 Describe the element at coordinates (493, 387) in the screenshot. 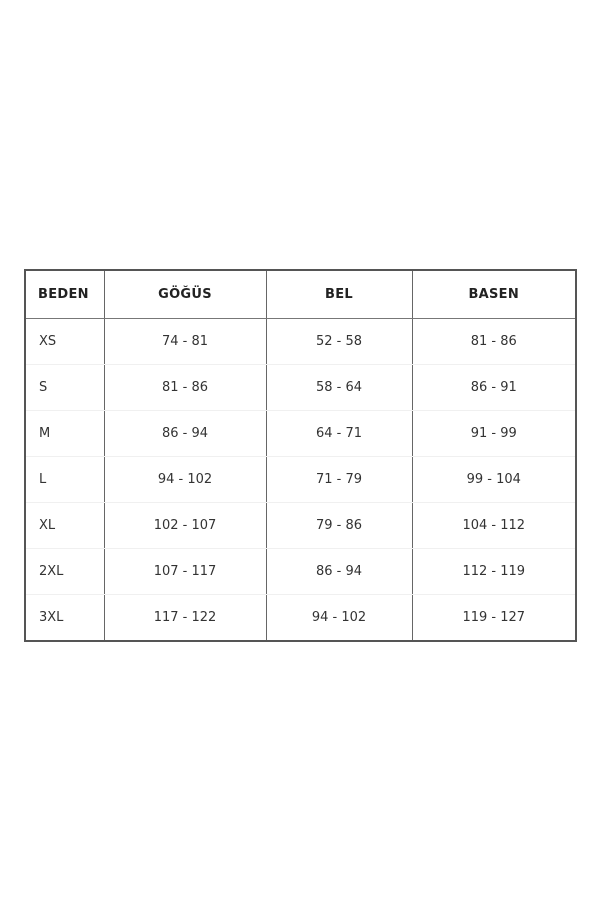

I see `measure-cell: 86 - 91` at that location.